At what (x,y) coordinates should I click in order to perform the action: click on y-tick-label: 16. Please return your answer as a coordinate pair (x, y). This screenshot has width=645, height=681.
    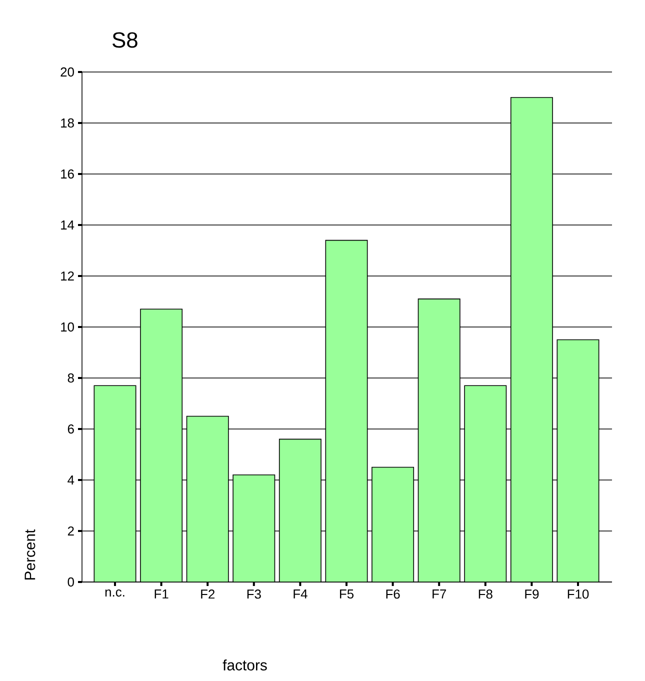
    Looking at the image, I should click on (67, 174).